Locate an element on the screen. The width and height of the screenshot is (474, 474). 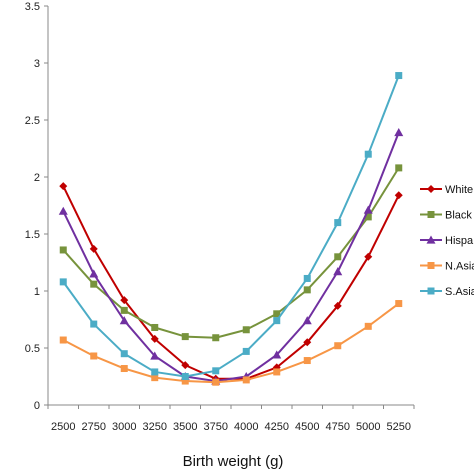
legend-label: Hispa is located at coordinates (459, 241).